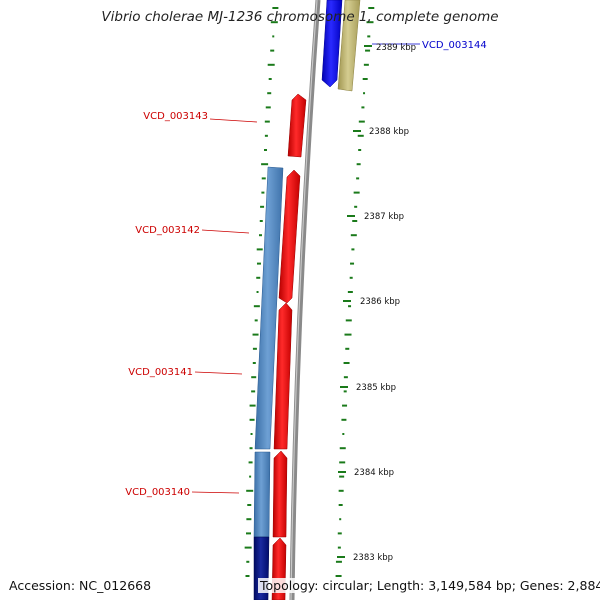 The image size is (600, 600). What do you see at coordinates (374, 473) in the screenshot?
I see `tick-label-2384: 2384 kbp` at bounding box center [374, 473].